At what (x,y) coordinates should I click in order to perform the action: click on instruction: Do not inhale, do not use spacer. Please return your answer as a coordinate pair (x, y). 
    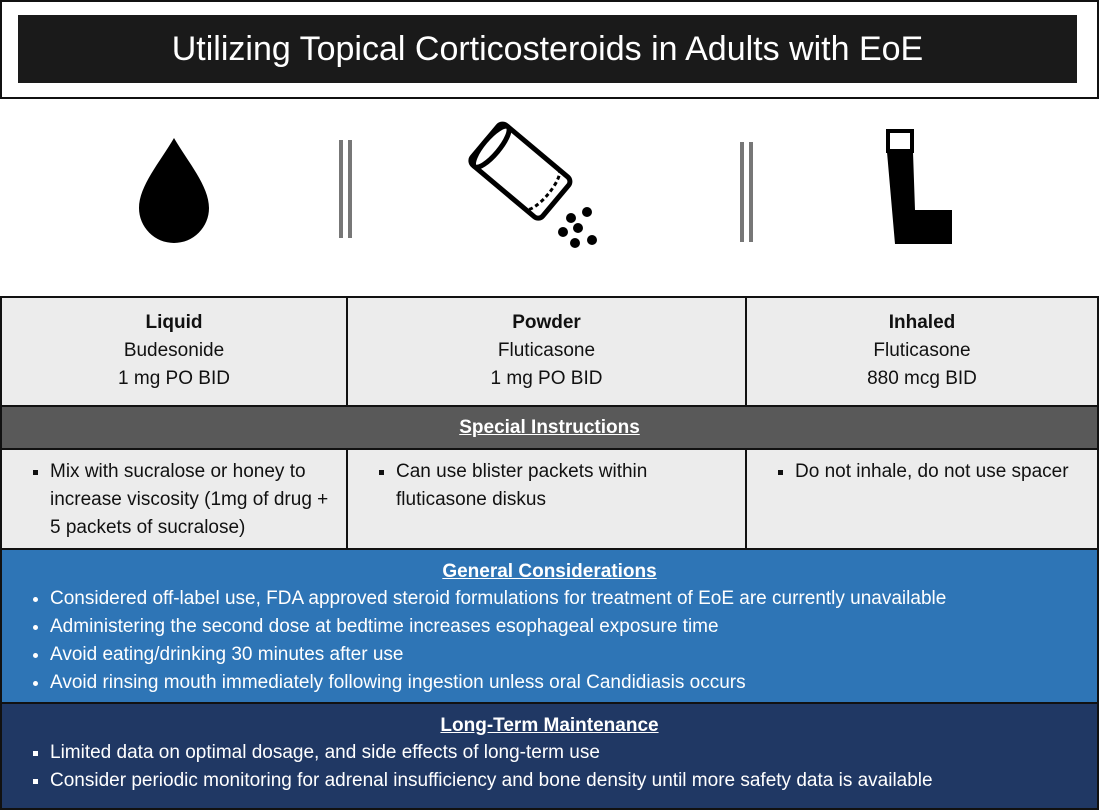
    Looking at the image, I should click on (946, 472).